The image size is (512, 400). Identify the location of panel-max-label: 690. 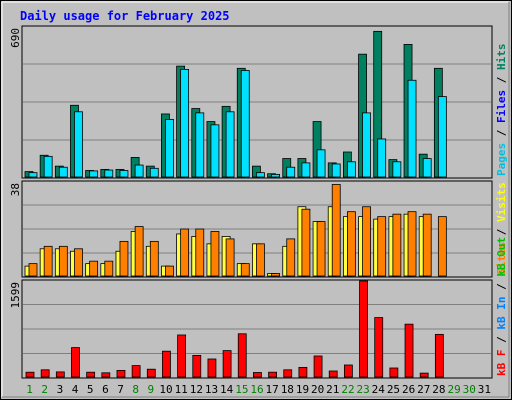
(15, 38).